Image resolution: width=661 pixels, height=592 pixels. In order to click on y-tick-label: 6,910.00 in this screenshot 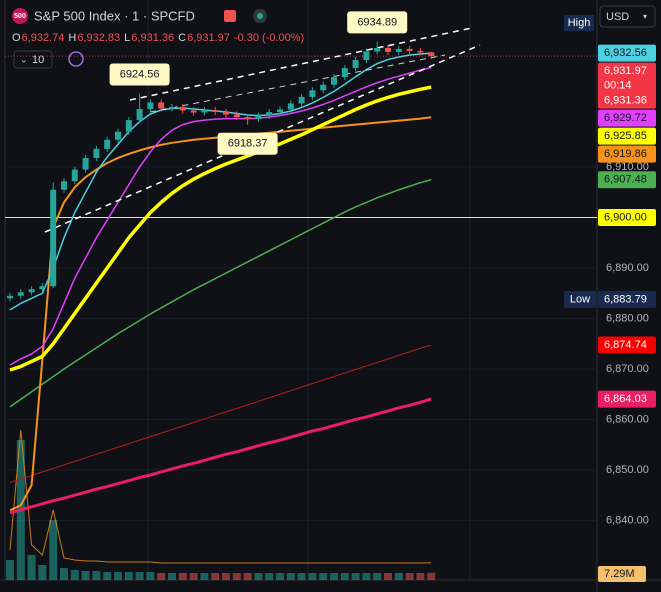, I will do `click(627, 167)`.